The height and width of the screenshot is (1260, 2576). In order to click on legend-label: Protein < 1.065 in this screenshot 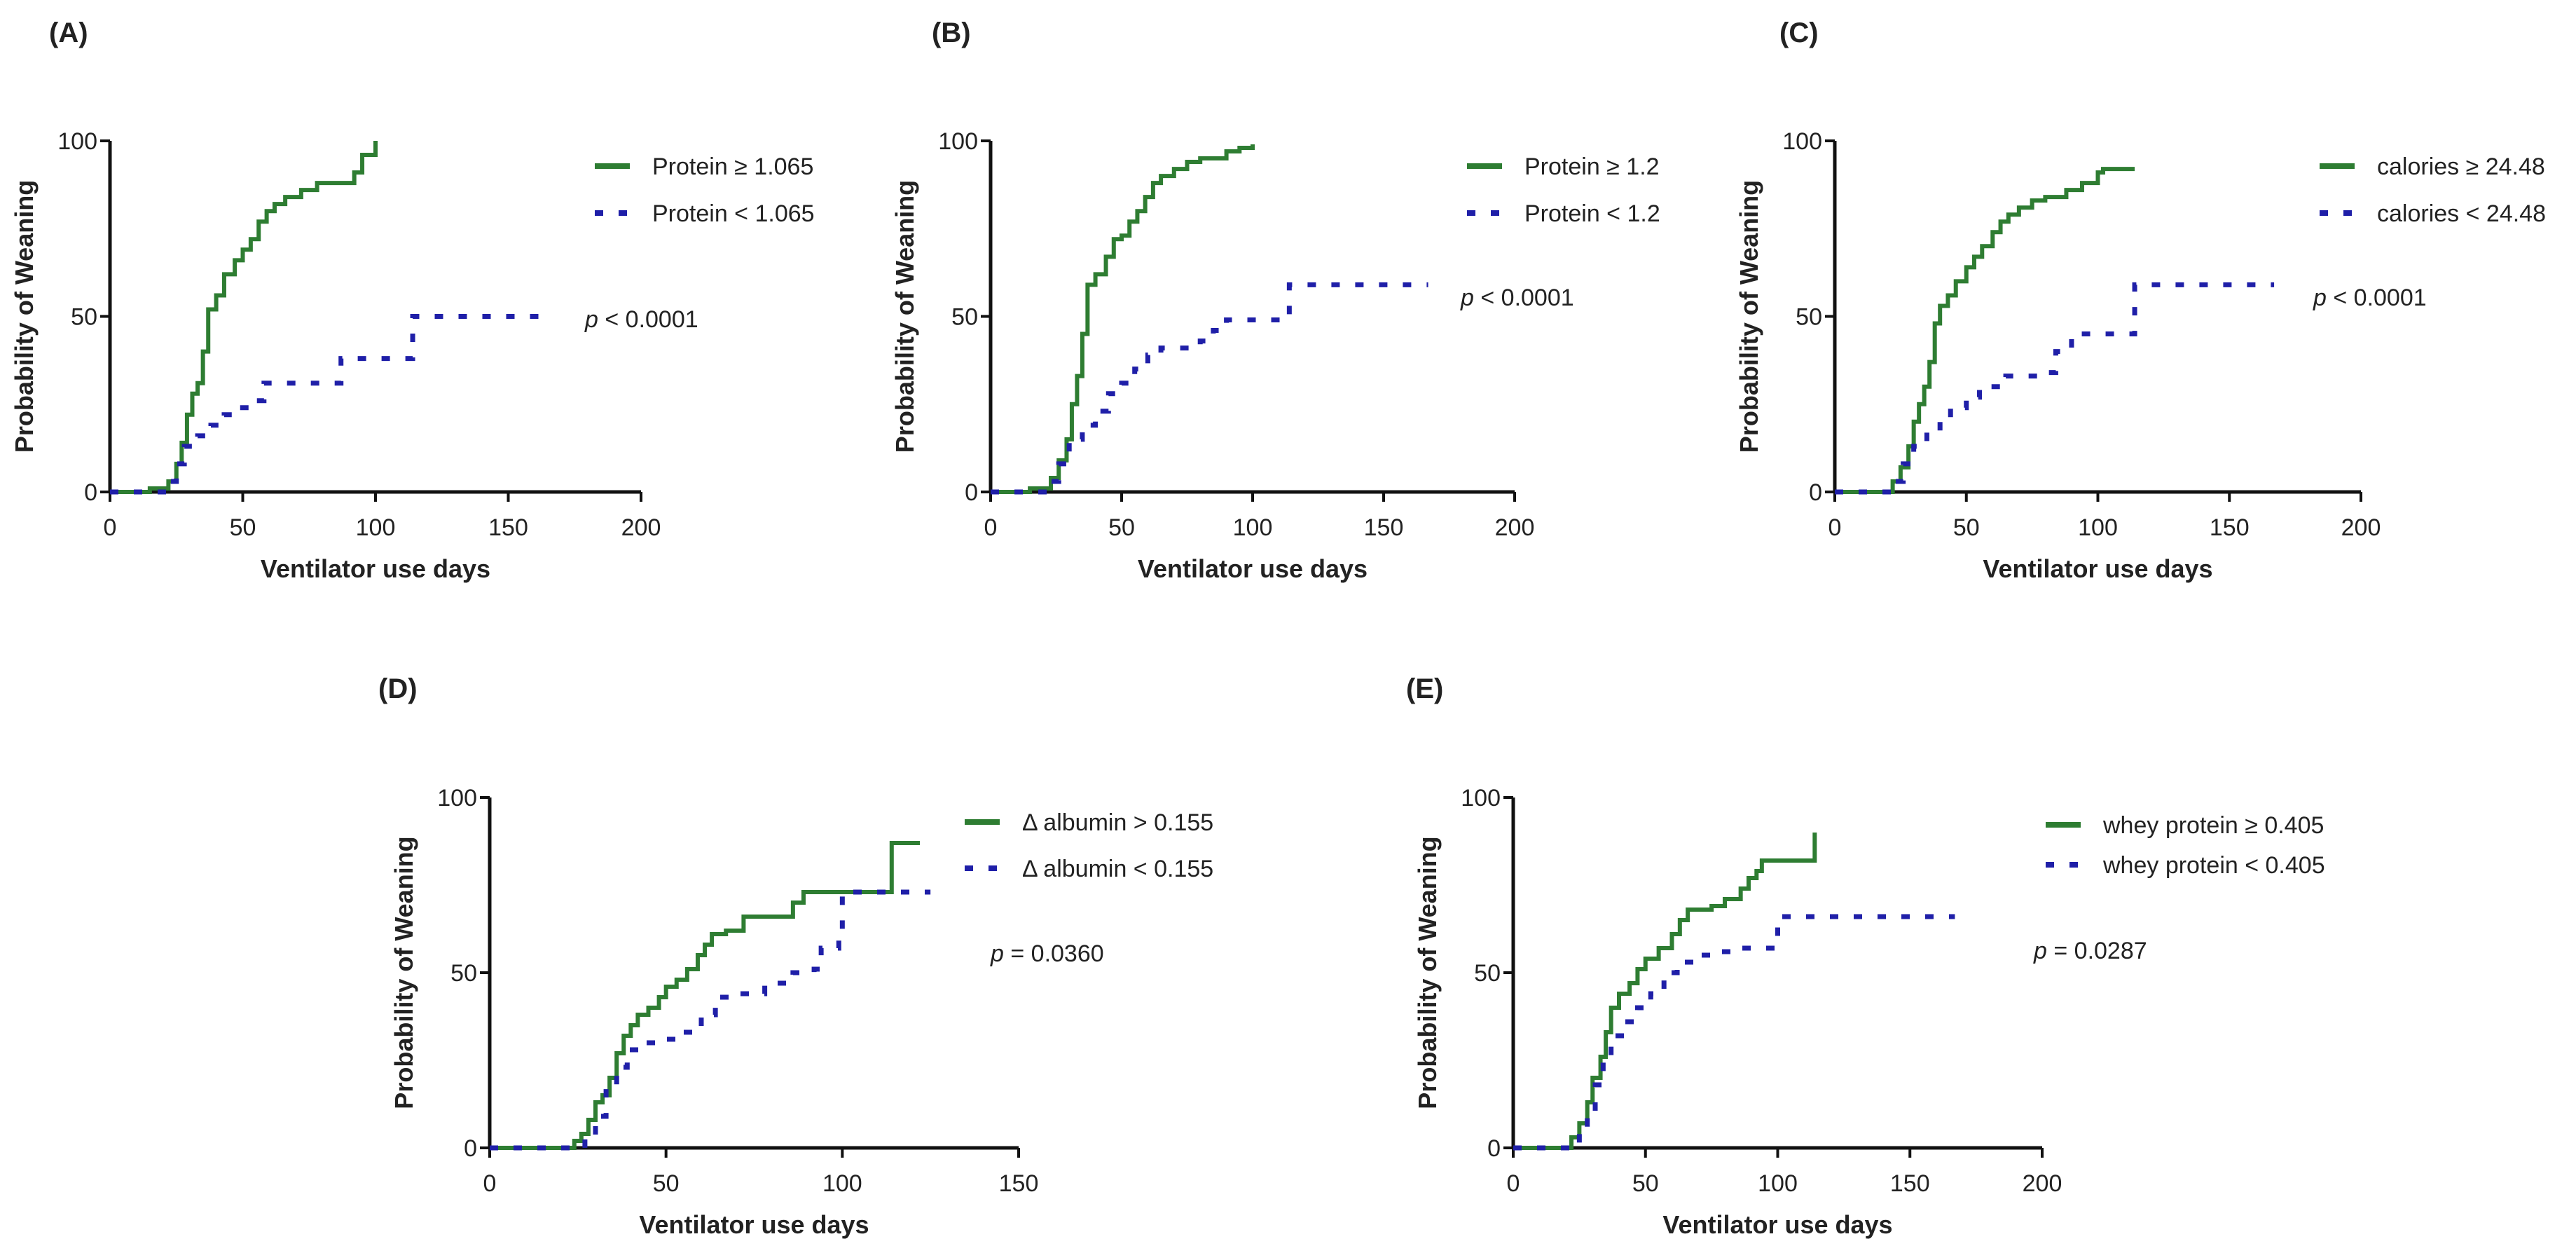, I will do `click(733, 213)`.